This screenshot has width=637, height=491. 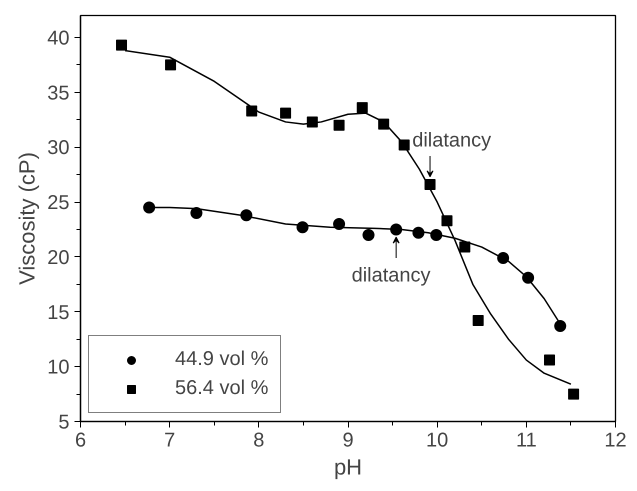 I want to click on y-axis-title: Viscosity (cP), so click(x=27, y=218).